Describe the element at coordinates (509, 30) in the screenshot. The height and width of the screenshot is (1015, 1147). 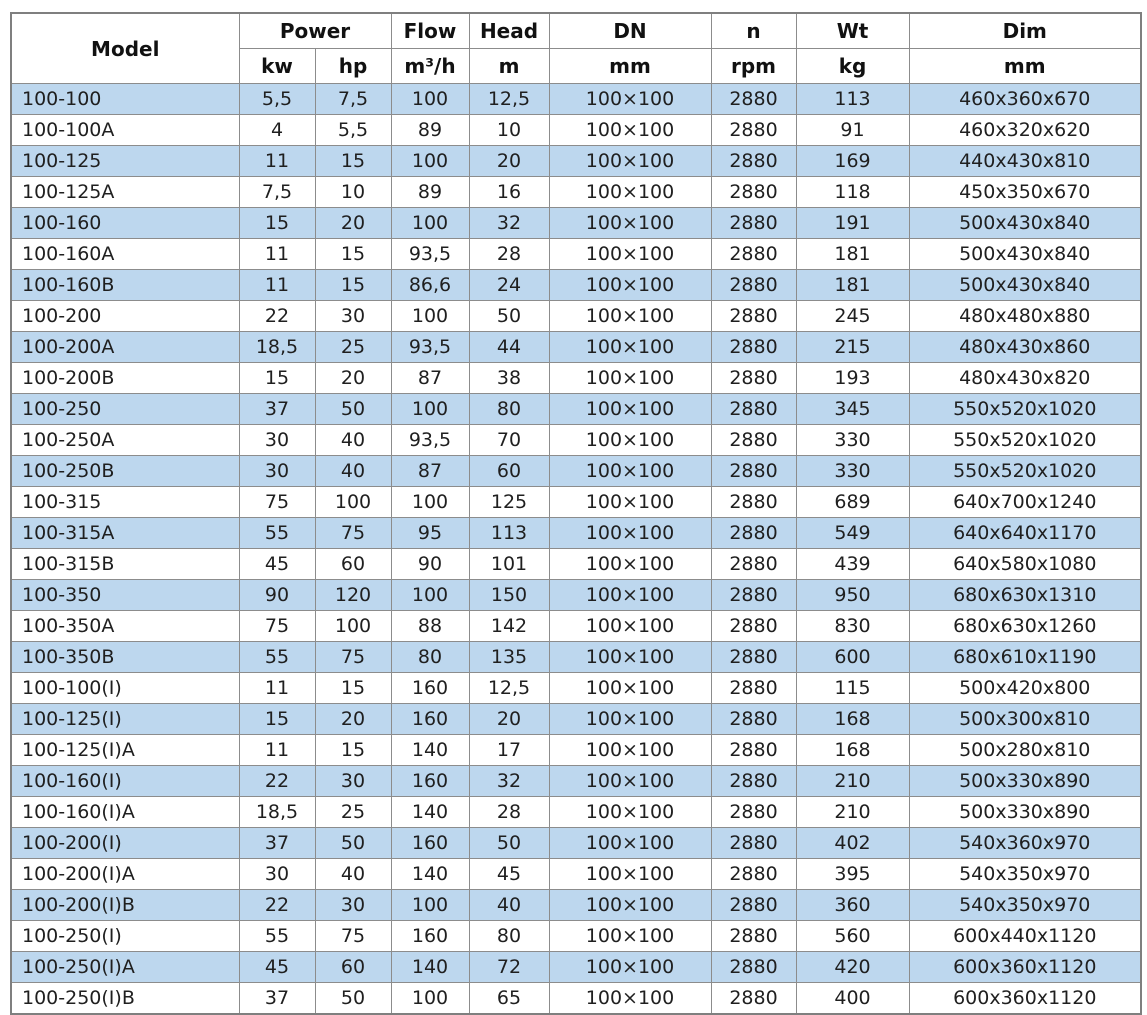
I see `col-header-head: Head` at that location.